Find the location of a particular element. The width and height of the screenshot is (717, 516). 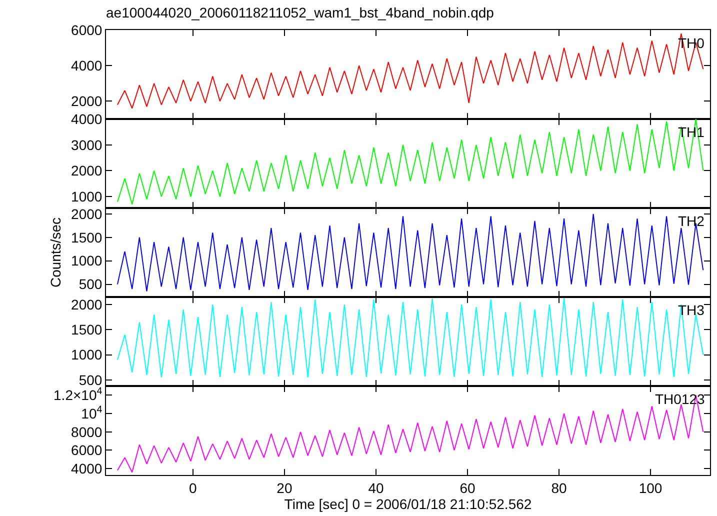

x-tick-label: 0 is located at coordinates (193, 488).